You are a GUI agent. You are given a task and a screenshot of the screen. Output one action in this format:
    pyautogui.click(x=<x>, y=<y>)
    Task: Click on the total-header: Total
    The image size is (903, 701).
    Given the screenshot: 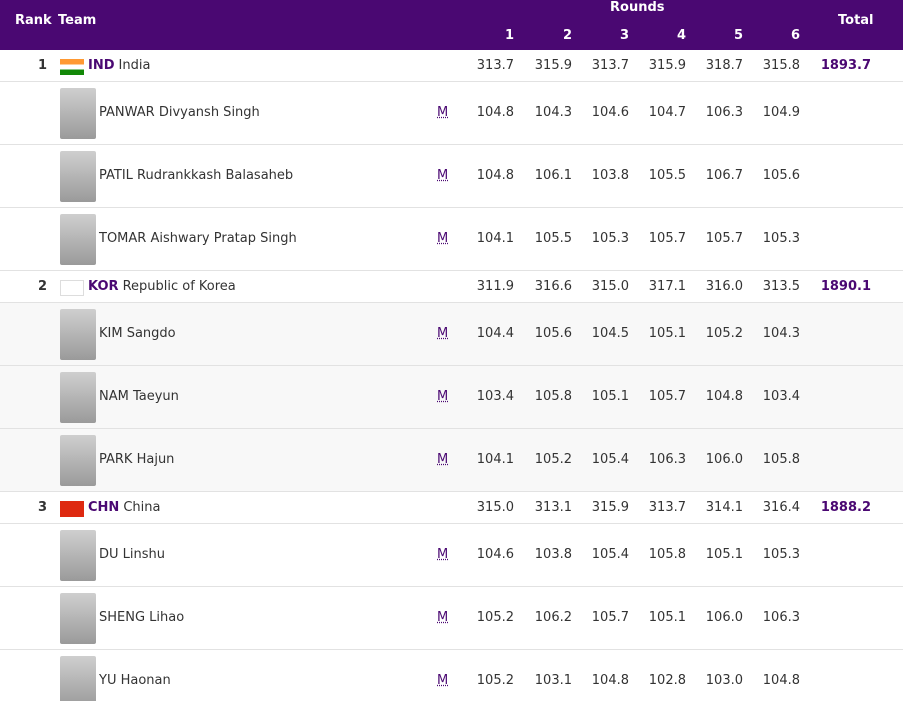 What is the action you would take?
    pyautogui.click(x=856, y=20)
    